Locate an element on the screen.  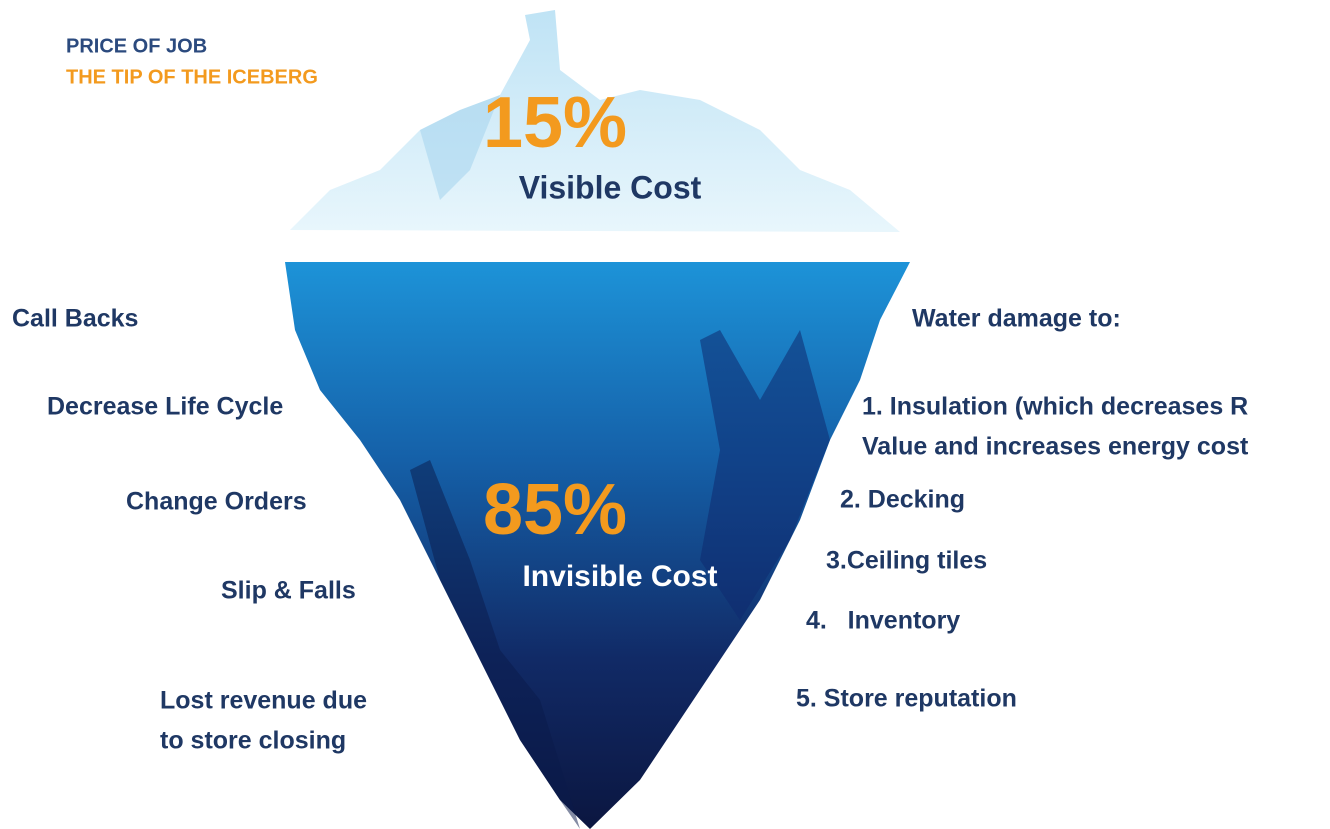
right-item: 1. Insulation (which decreases R is located at coordinates (1055, 407).